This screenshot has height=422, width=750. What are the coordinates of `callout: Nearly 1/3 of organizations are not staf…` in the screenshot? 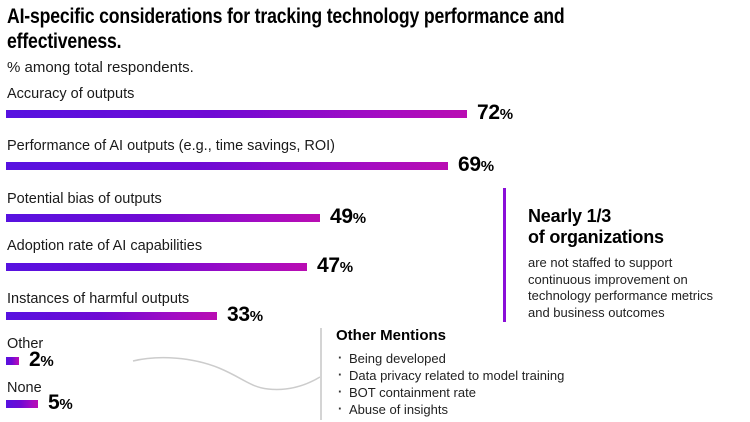 It's located at (628, 263).